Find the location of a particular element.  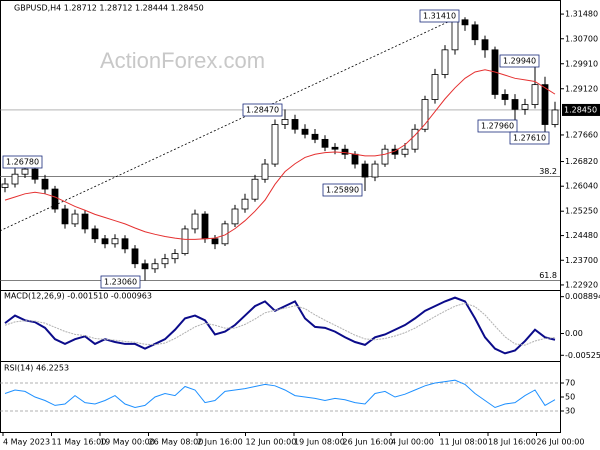

x-tick-label: 26 Jun 16:00 is located at coordinates (368, 442).